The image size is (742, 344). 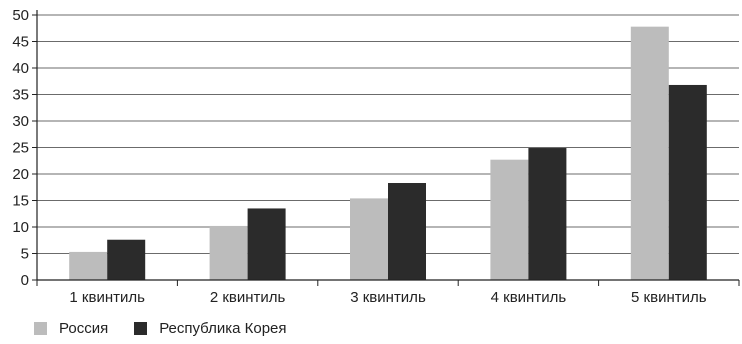 What do you see at coordinates (25, 280) in the screenshot?
I see `y-tick-label: 0` at bounding box center [25, 280].